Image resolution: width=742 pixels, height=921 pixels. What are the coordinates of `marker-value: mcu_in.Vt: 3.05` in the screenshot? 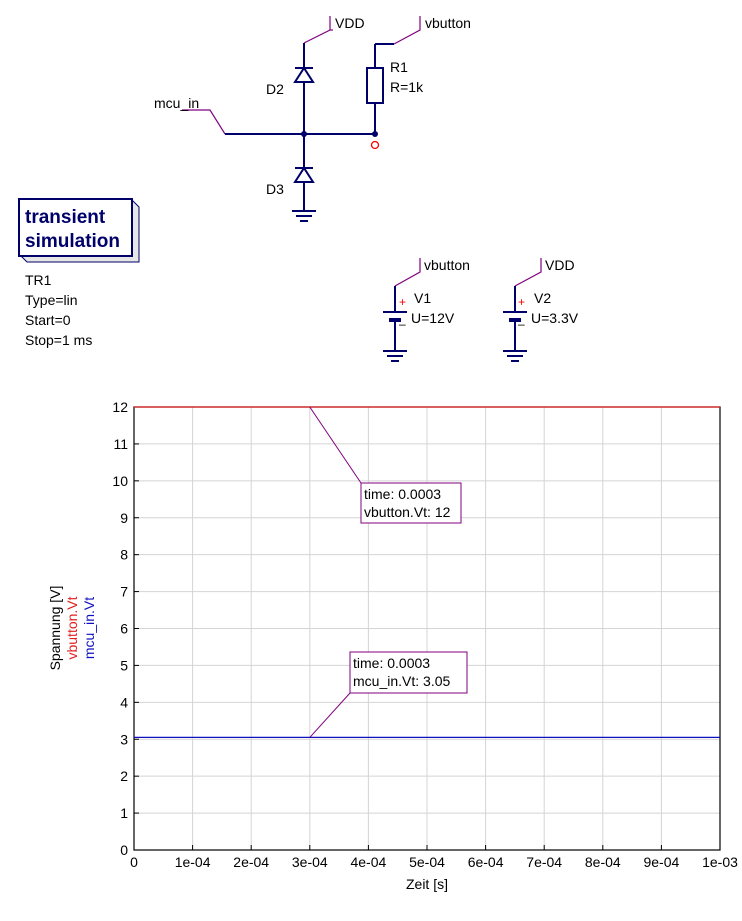 It's located at (401, 681).